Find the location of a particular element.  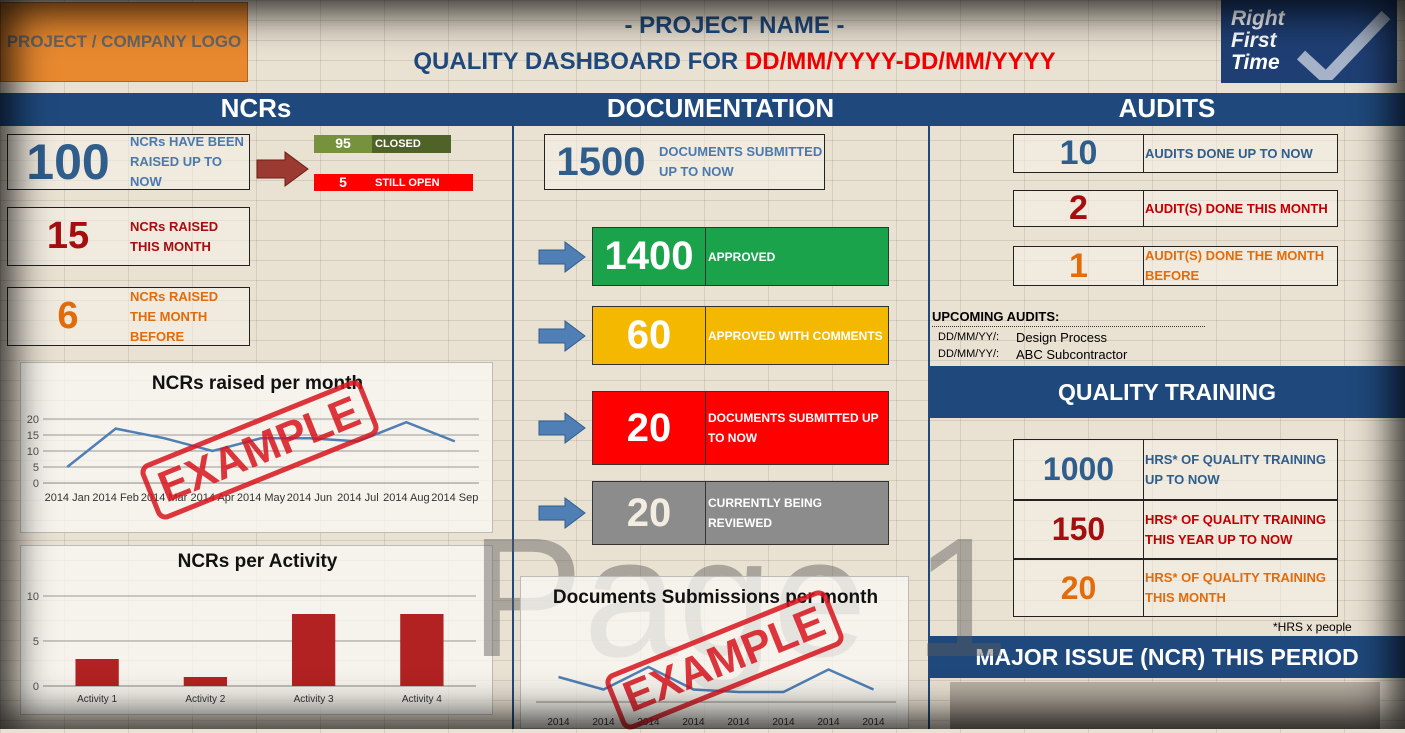

x-tick-label: 2014 May is located at coordinates (261, 498).